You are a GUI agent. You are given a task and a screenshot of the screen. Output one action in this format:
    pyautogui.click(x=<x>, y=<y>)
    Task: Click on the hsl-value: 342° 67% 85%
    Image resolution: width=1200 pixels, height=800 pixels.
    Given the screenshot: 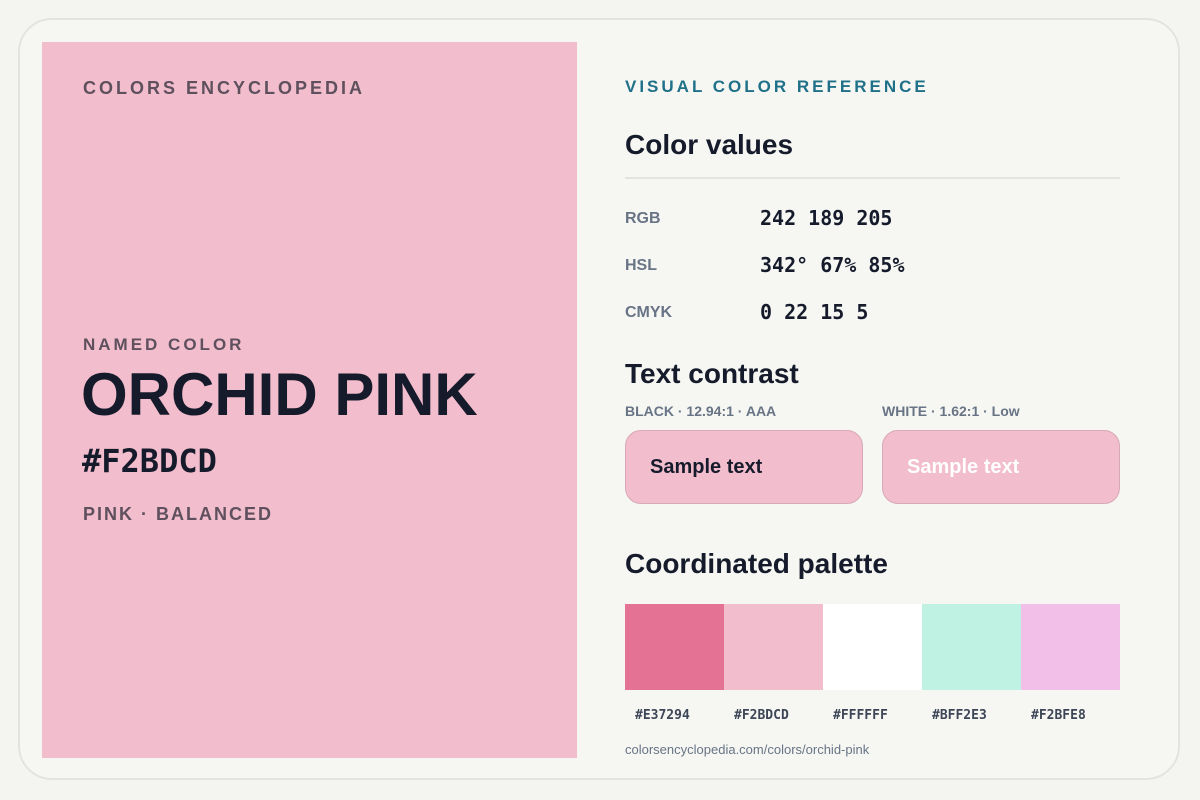 What is the action you would take?
    pyautogui.click(x=832, y=265)
    